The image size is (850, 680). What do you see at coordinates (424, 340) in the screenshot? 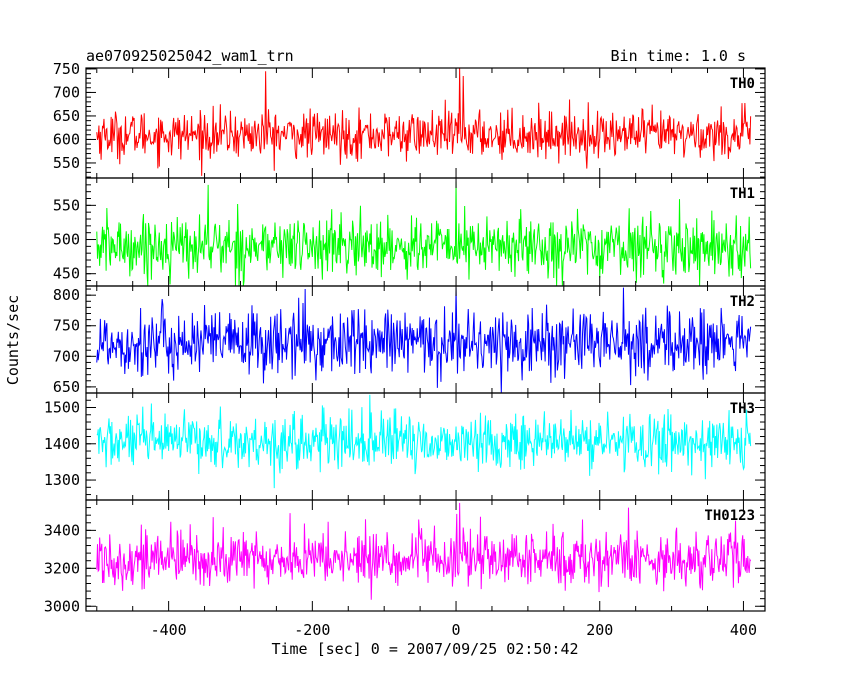
I see `series-line-th2` at bounding box center [424, 340].